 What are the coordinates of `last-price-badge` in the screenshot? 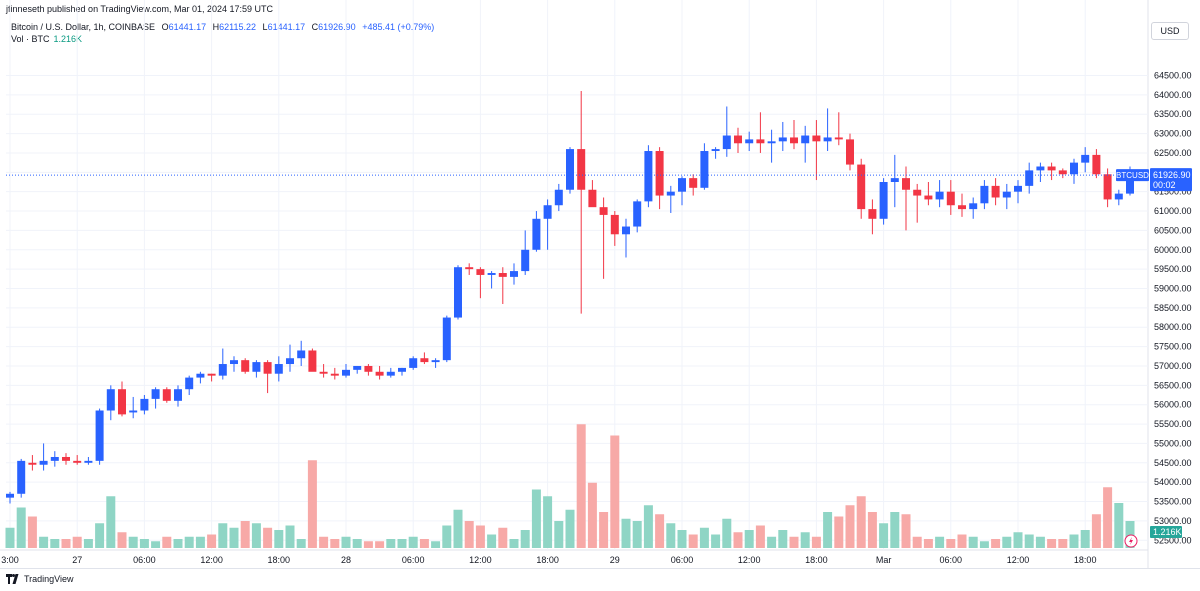 It's located at (1171, 180).